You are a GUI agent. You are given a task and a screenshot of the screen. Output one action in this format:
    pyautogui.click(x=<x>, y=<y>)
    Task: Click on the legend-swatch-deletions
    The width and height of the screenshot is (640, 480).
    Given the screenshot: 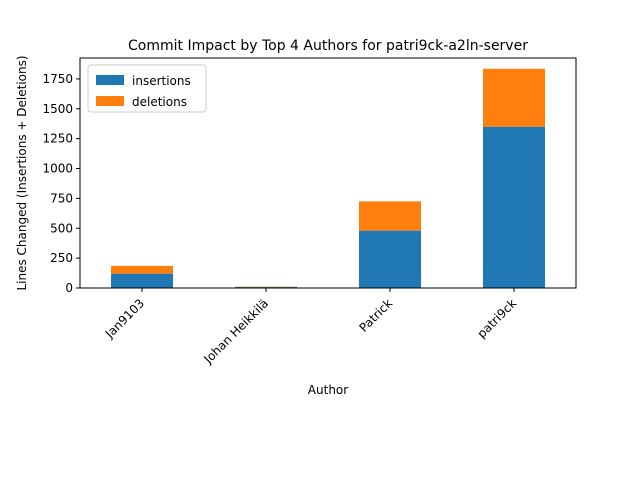 What is the action you would take?
    pyautogui.click(x=110, y=101)
    